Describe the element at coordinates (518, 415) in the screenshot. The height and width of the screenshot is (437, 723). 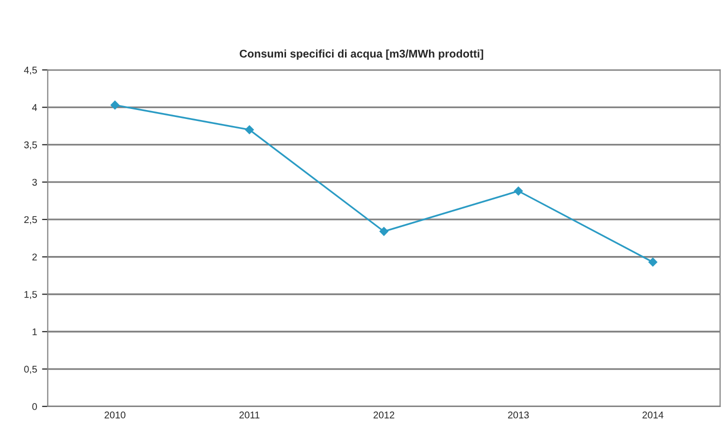
I see `x-tick-label: 2013` at that location.